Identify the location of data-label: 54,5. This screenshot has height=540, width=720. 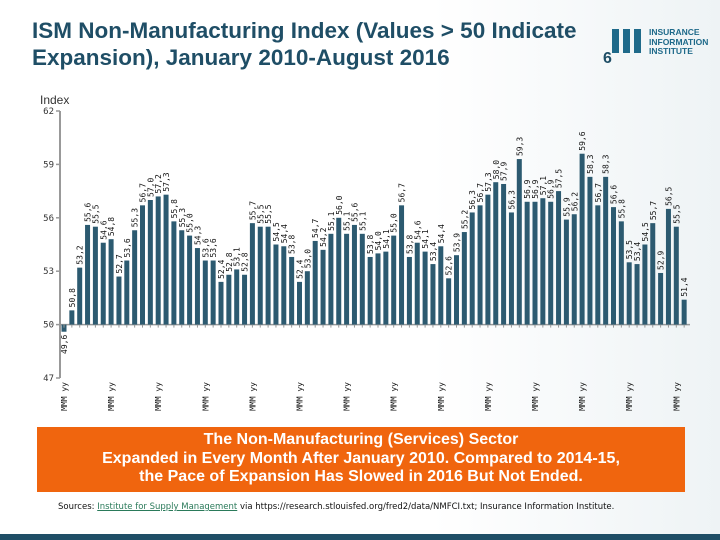
(645, 231).